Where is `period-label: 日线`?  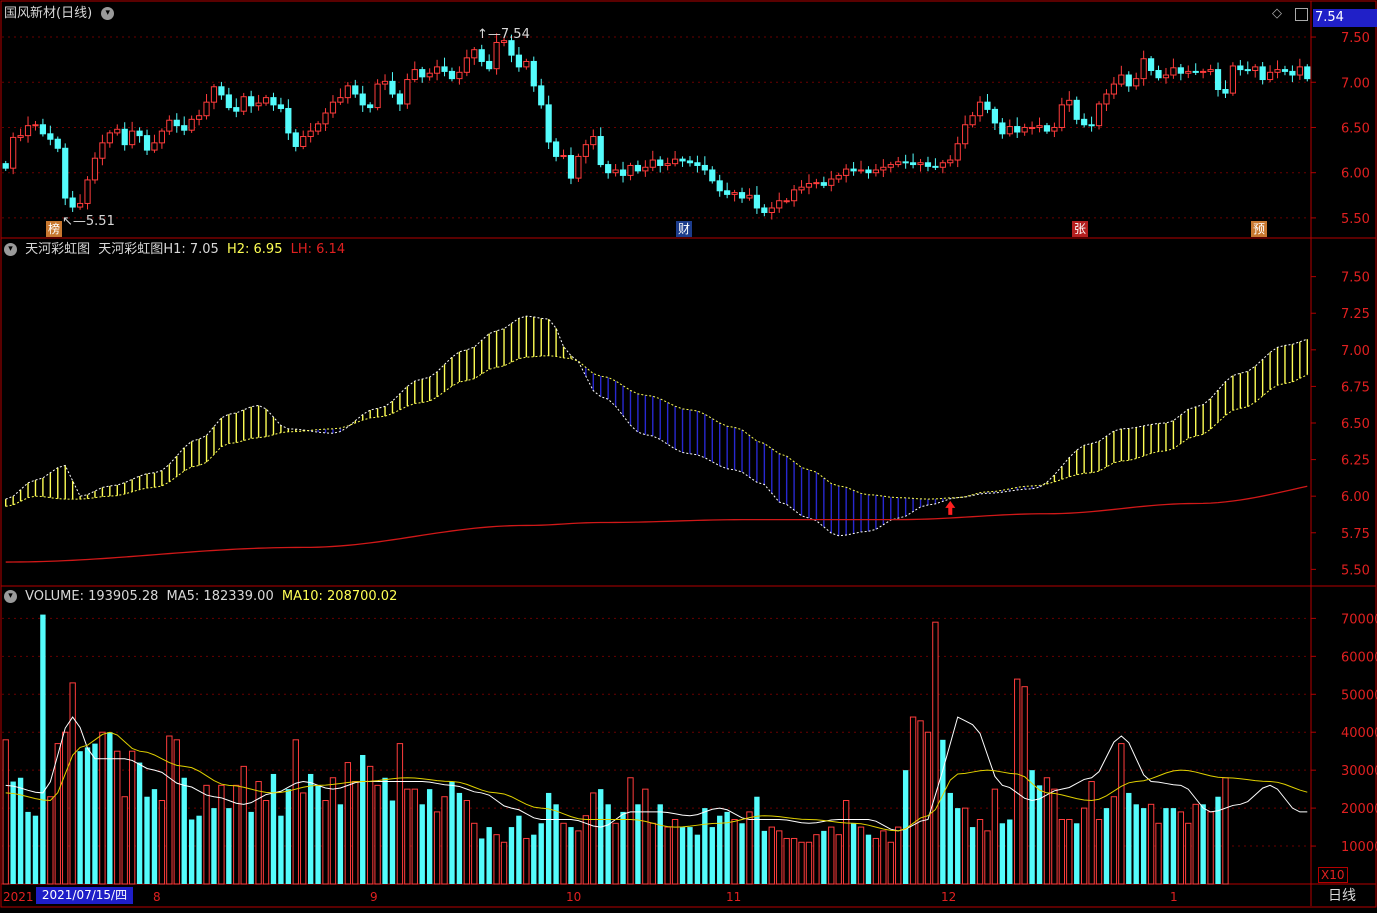 period-label: 日线 is located at coordinates (1342, 896).